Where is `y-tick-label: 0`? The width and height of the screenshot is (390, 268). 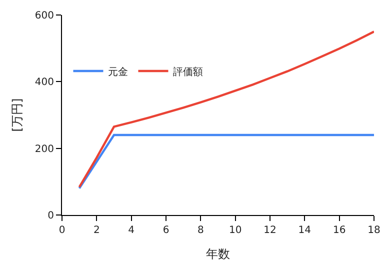
y-tick-label: 0 is located at coordinates (51, 216).